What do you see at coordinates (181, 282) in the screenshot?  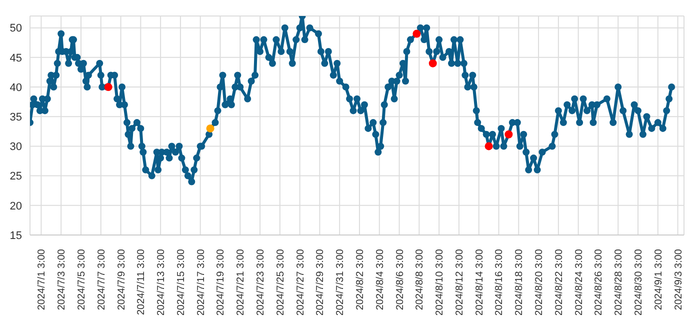 I see `x-tick-label: 2024/7/15 3:00` at bounding box center [181, 282].